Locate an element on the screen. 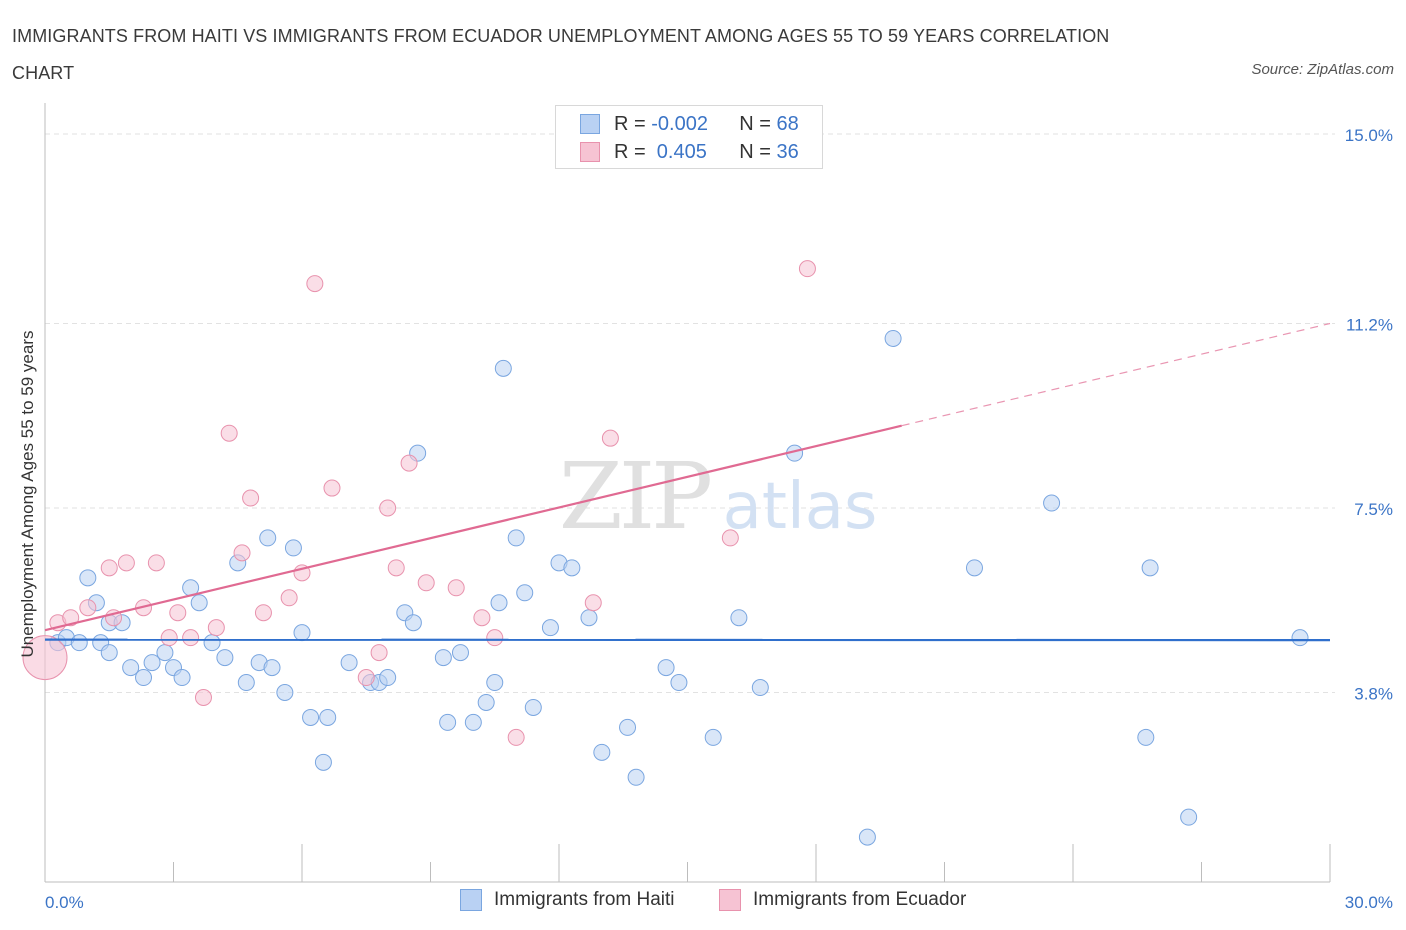  legend-item-ecuador: Immigrants from Ecuador is located at coordinates (842, 900).